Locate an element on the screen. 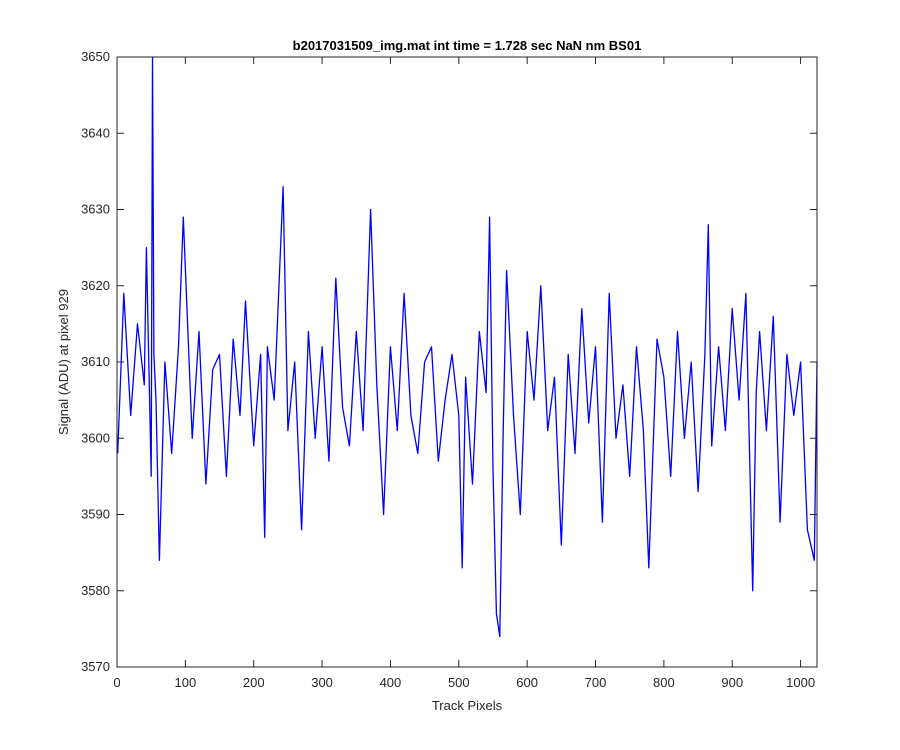  x-axis-label: Track Pixels is located at coordinates (467, 705).